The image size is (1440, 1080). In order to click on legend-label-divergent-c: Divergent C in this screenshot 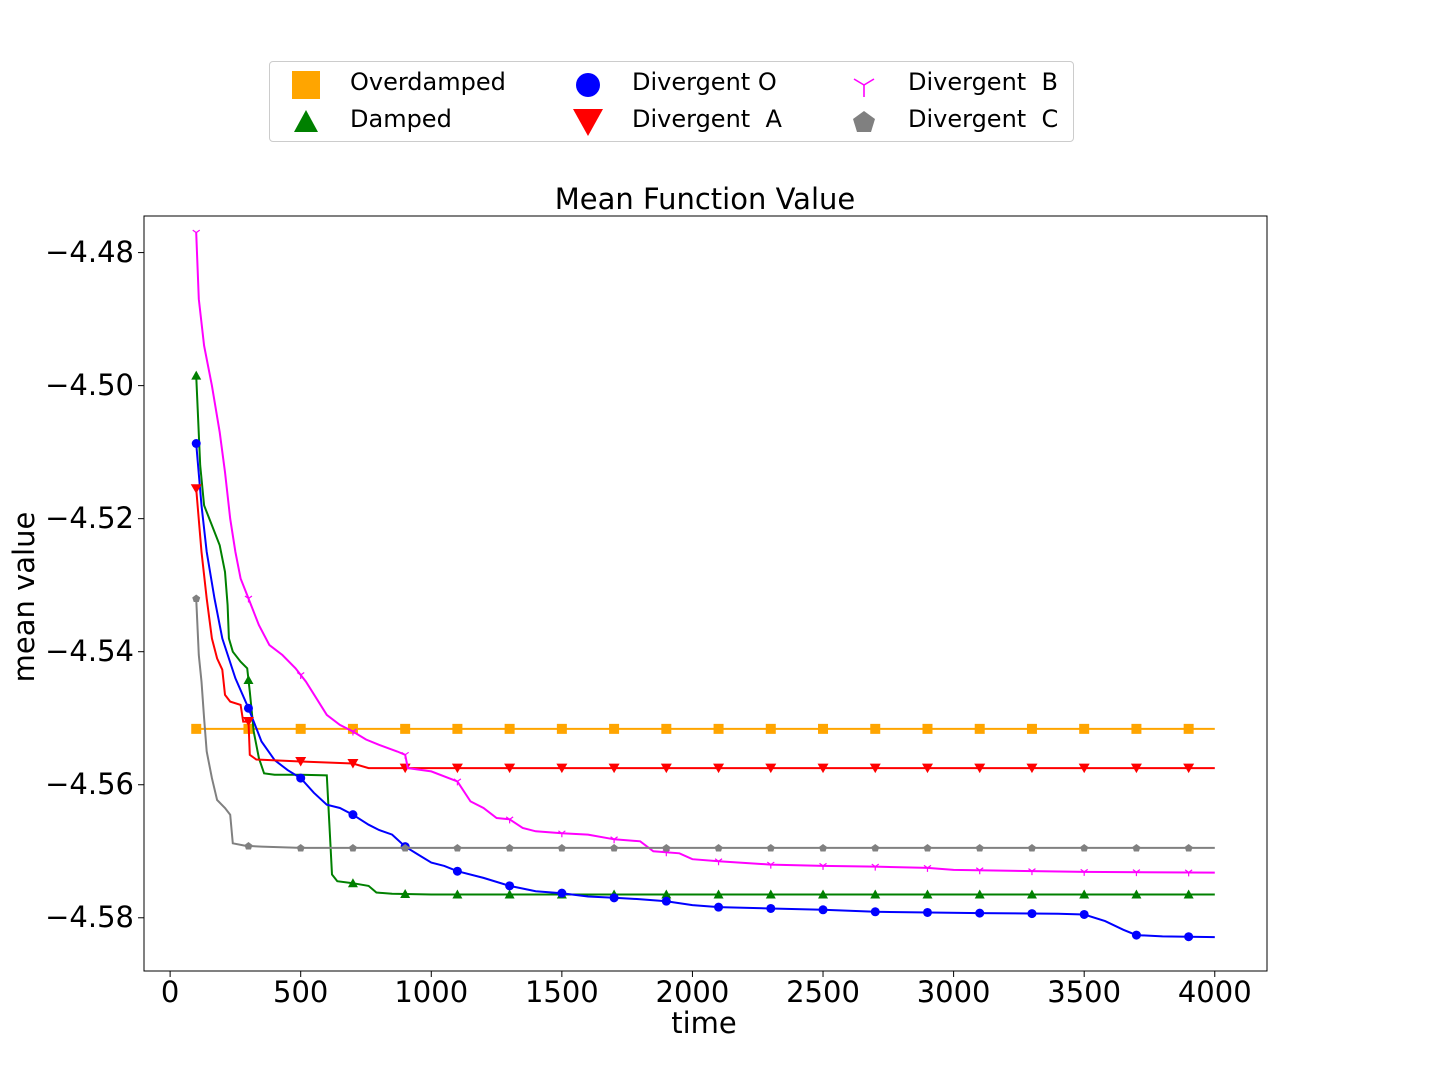, I will do `click(983, 119)`.